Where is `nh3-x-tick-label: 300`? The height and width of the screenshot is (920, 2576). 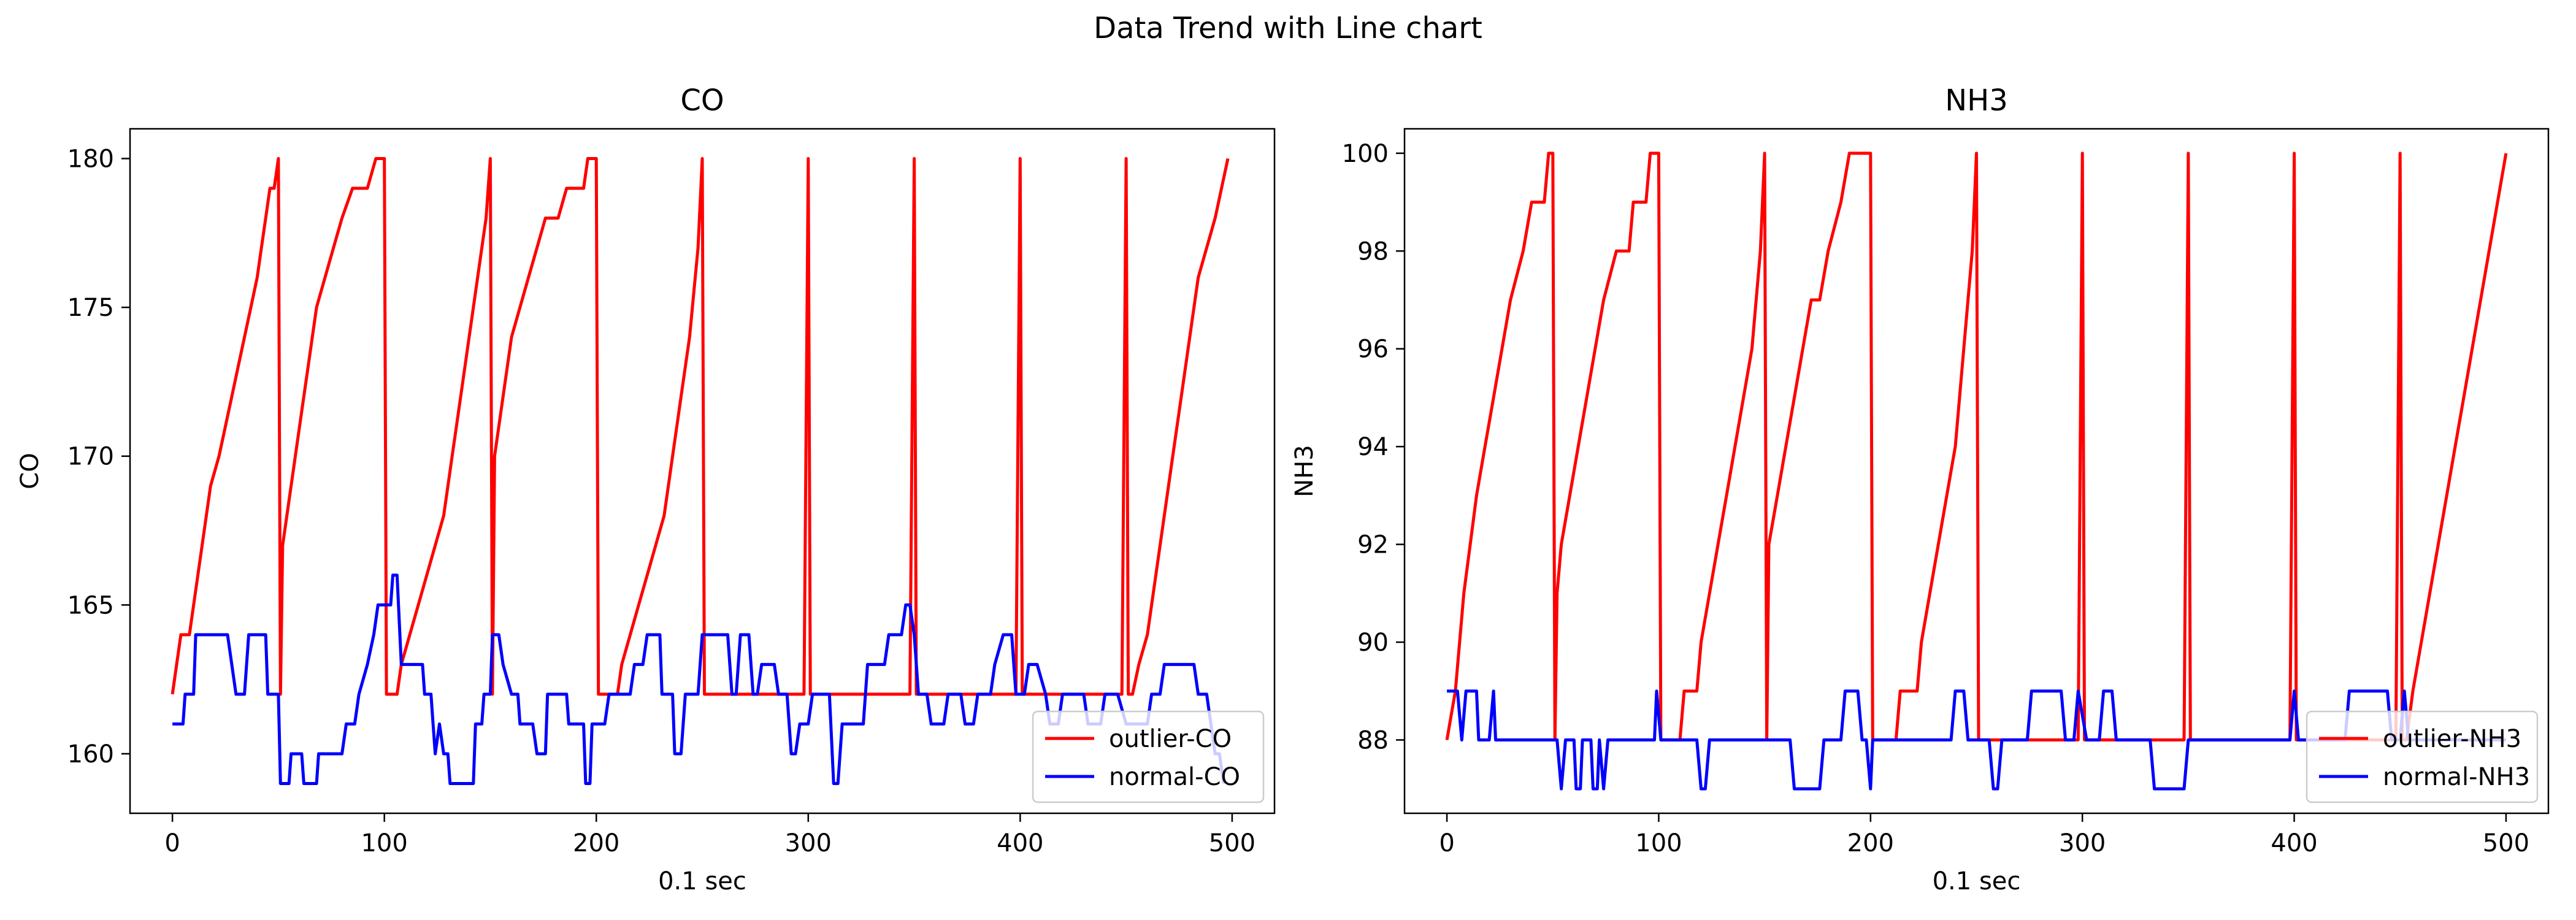
nh3-x-tick-label: 300 is located at coordinates (2082, 843).